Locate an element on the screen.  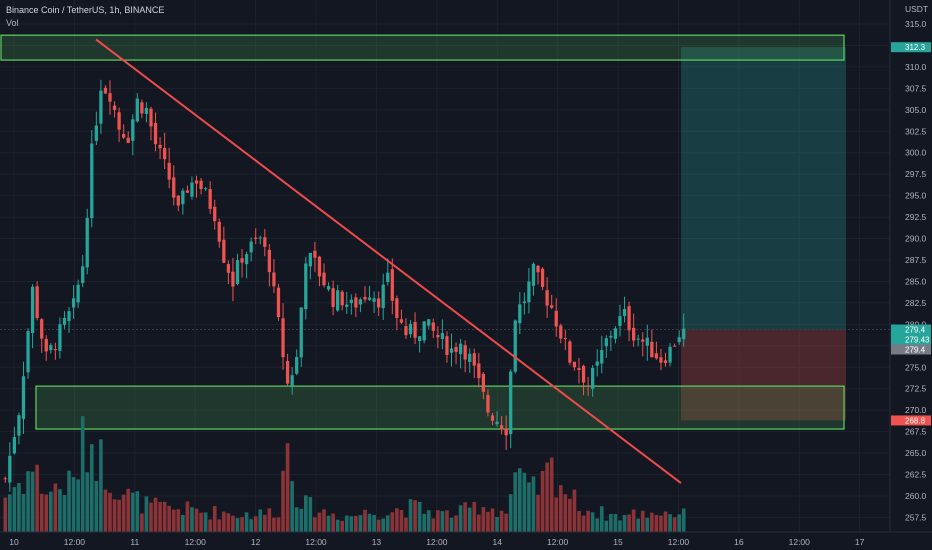
zone-support is located at coordinates (440, 407).